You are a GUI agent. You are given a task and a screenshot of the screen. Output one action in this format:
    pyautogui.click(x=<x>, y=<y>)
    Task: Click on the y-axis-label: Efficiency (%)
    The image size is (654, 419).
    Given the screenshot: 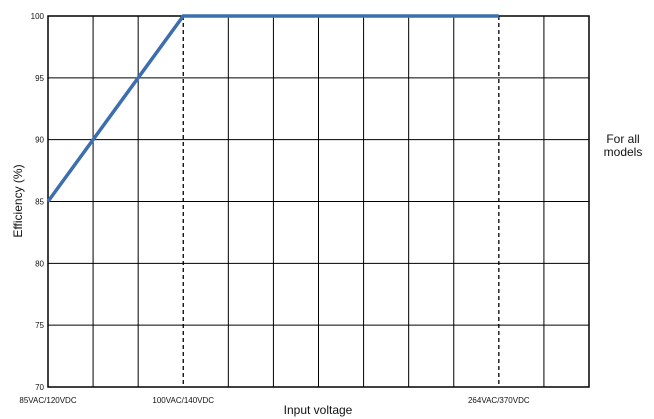 What is the action you would take?
    pyautogui.click(x=18, y=200)
    